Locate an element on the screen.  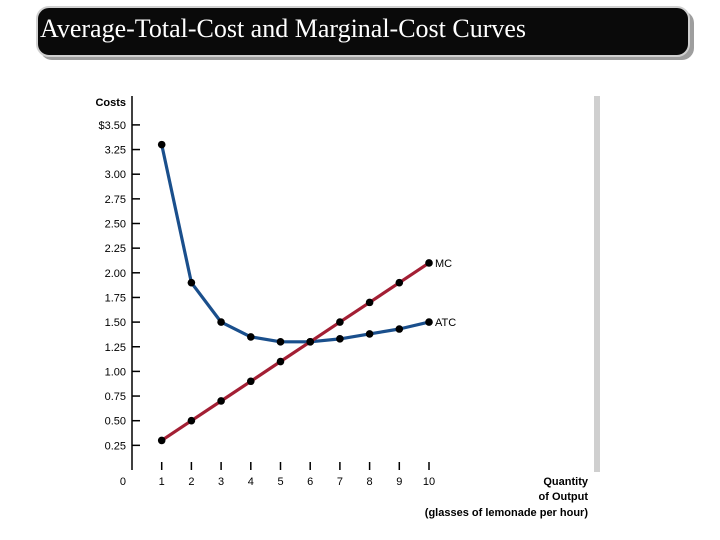
y-tick-label: 0.25 is located at coordinates (115, 446).